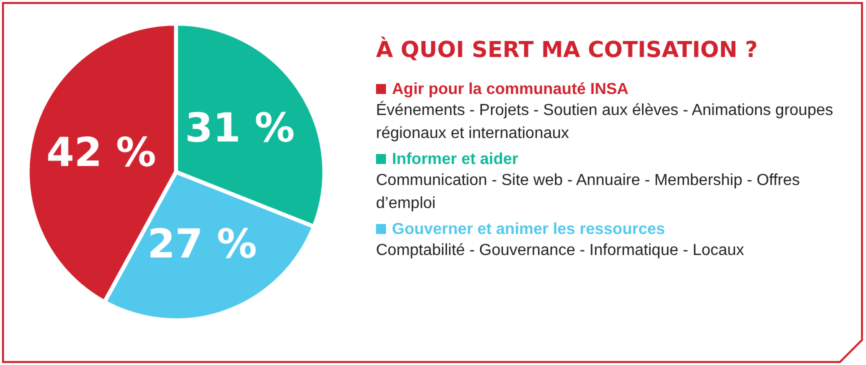 The height and width of the screenshot is (365, 866). Describe the element at coordinates (510, 89) in the screenshot. I see `legend-label: Agir pour la communauté INSA` at that location.